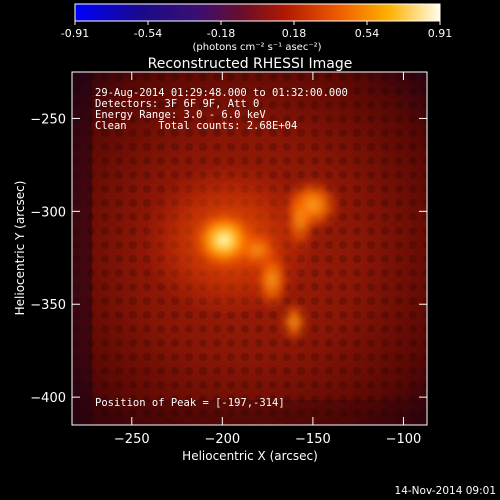  What do you see at coordinates (190, 403) in the screenshot?
I see `annotation-peak-position: Position of Peak = [-197,-314]` at bounding box center [190, 403].